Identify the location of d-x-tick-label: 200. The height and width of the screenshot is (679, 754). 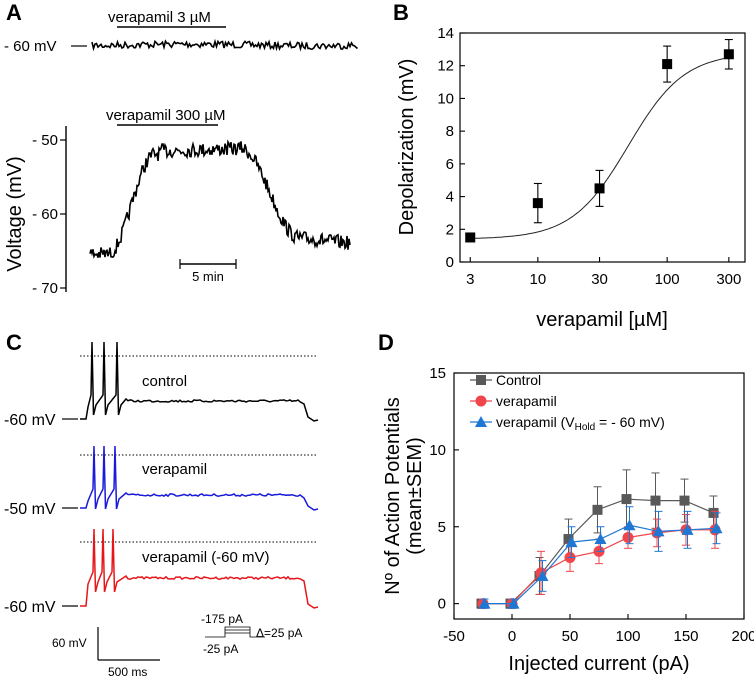
(742, 636).